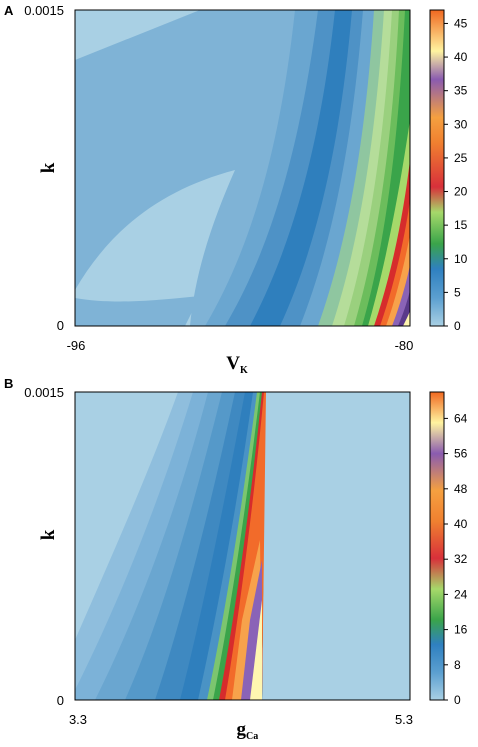 The height and width of the screenshot is (747, 478). Describe the element at coordinates (78, 719) in the screenshot. I see `x-tick-b-left: 3.3` at that location.